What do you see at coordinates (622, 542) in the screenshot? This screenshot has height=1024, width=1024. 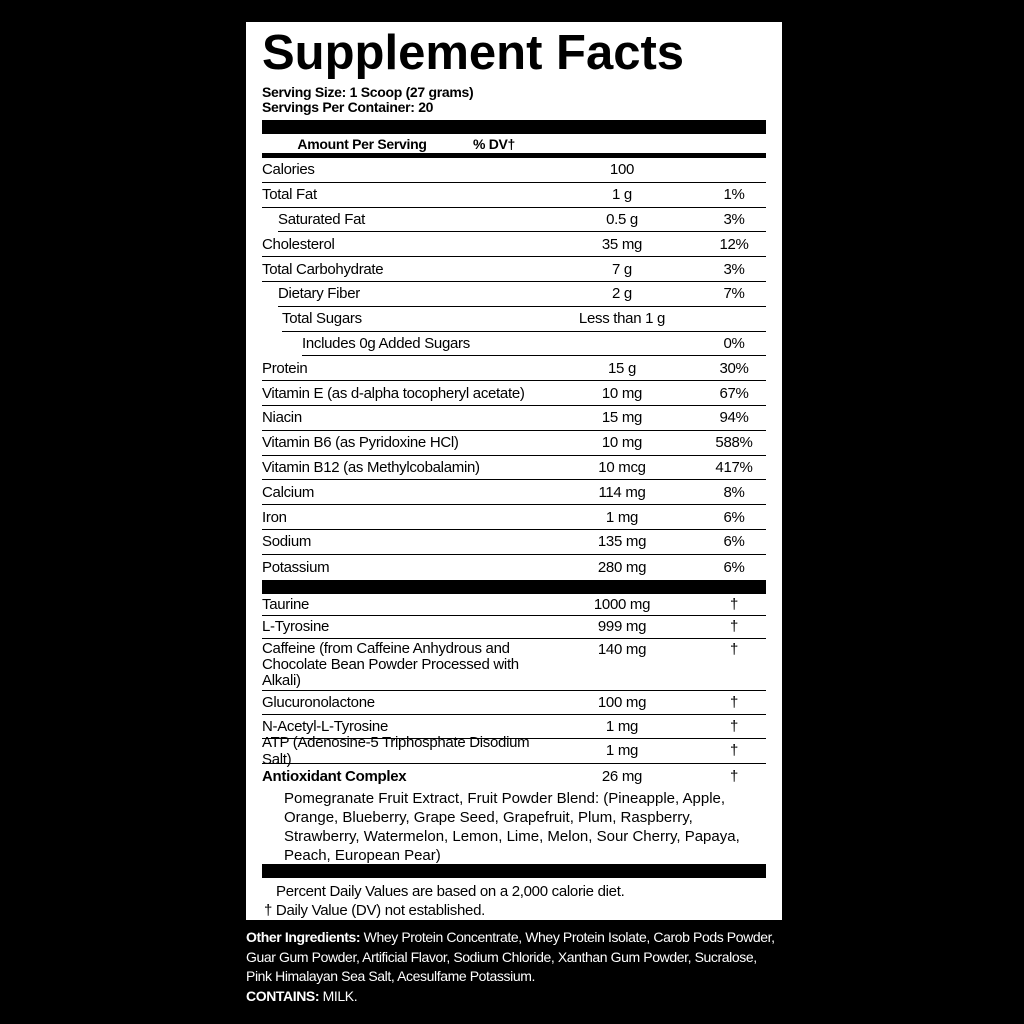 I see `amount: 135 mg` at bounding box center [622, 542].